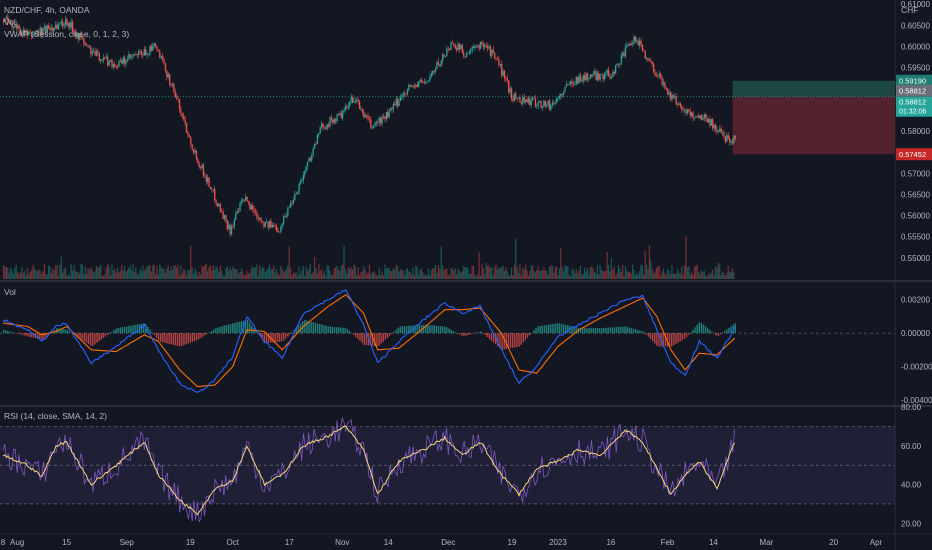 This screenshot has height=550, width=932. I want to click on macd-signal-line, so click(368, 340).